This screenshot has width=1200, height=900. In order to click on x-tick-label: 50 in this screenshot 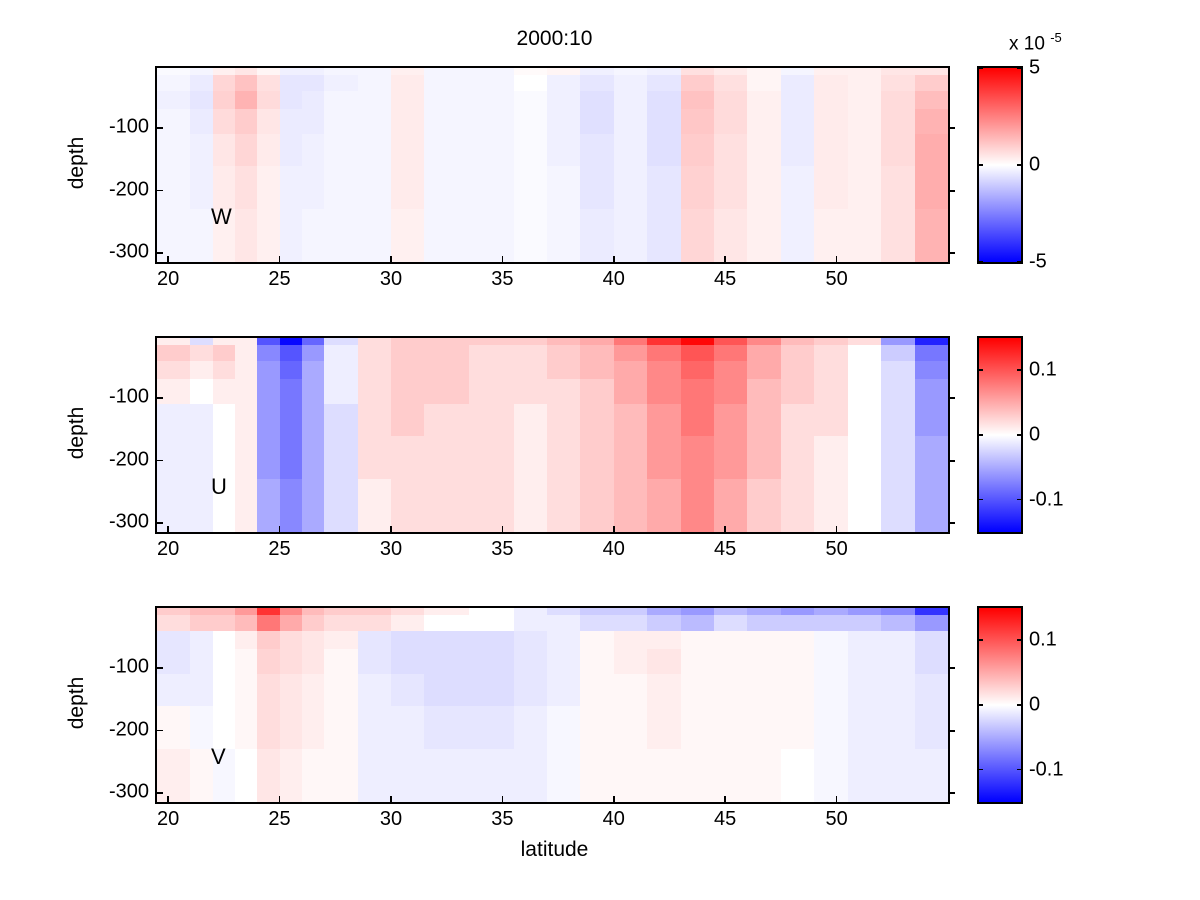, I will do `click(836, 549)`.